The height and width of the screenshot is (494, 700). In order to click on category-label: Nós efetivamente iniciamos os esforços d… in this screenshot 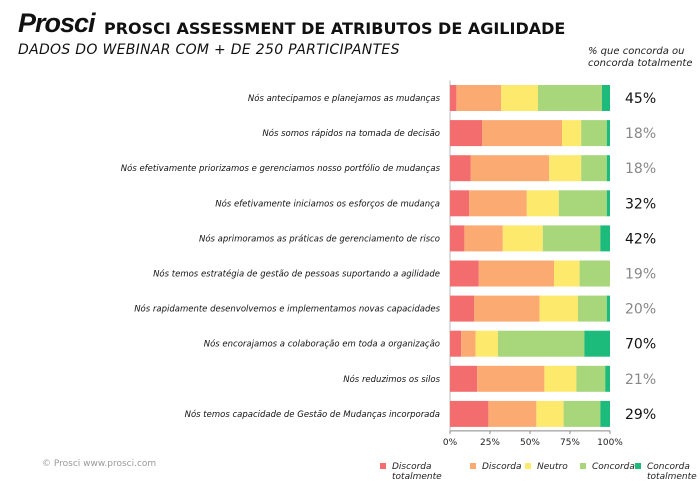, I will do `click(327, 203)`.